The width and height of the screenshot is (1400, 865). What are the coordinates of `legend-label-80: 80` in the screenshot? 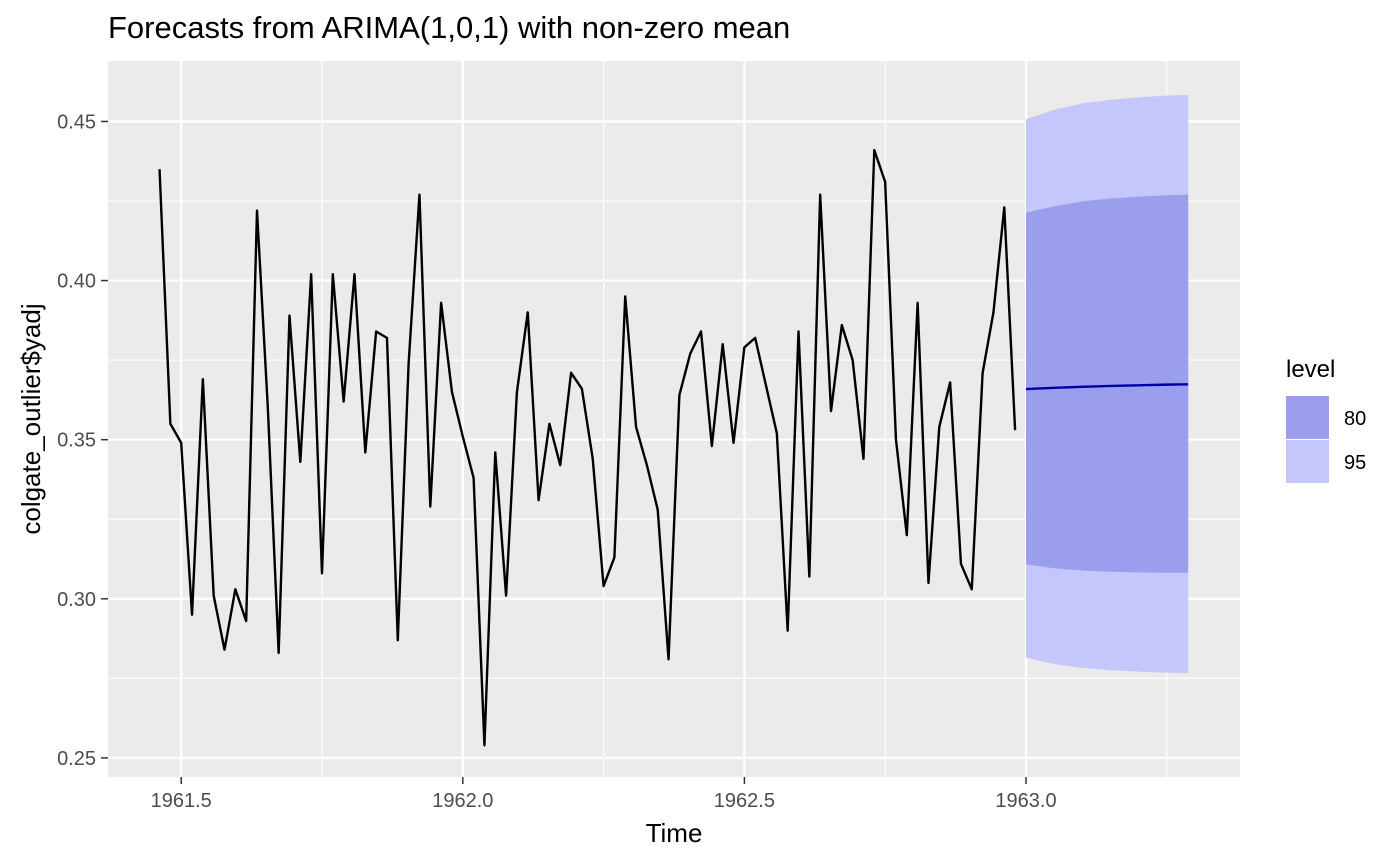 It's located at (1355, 419).